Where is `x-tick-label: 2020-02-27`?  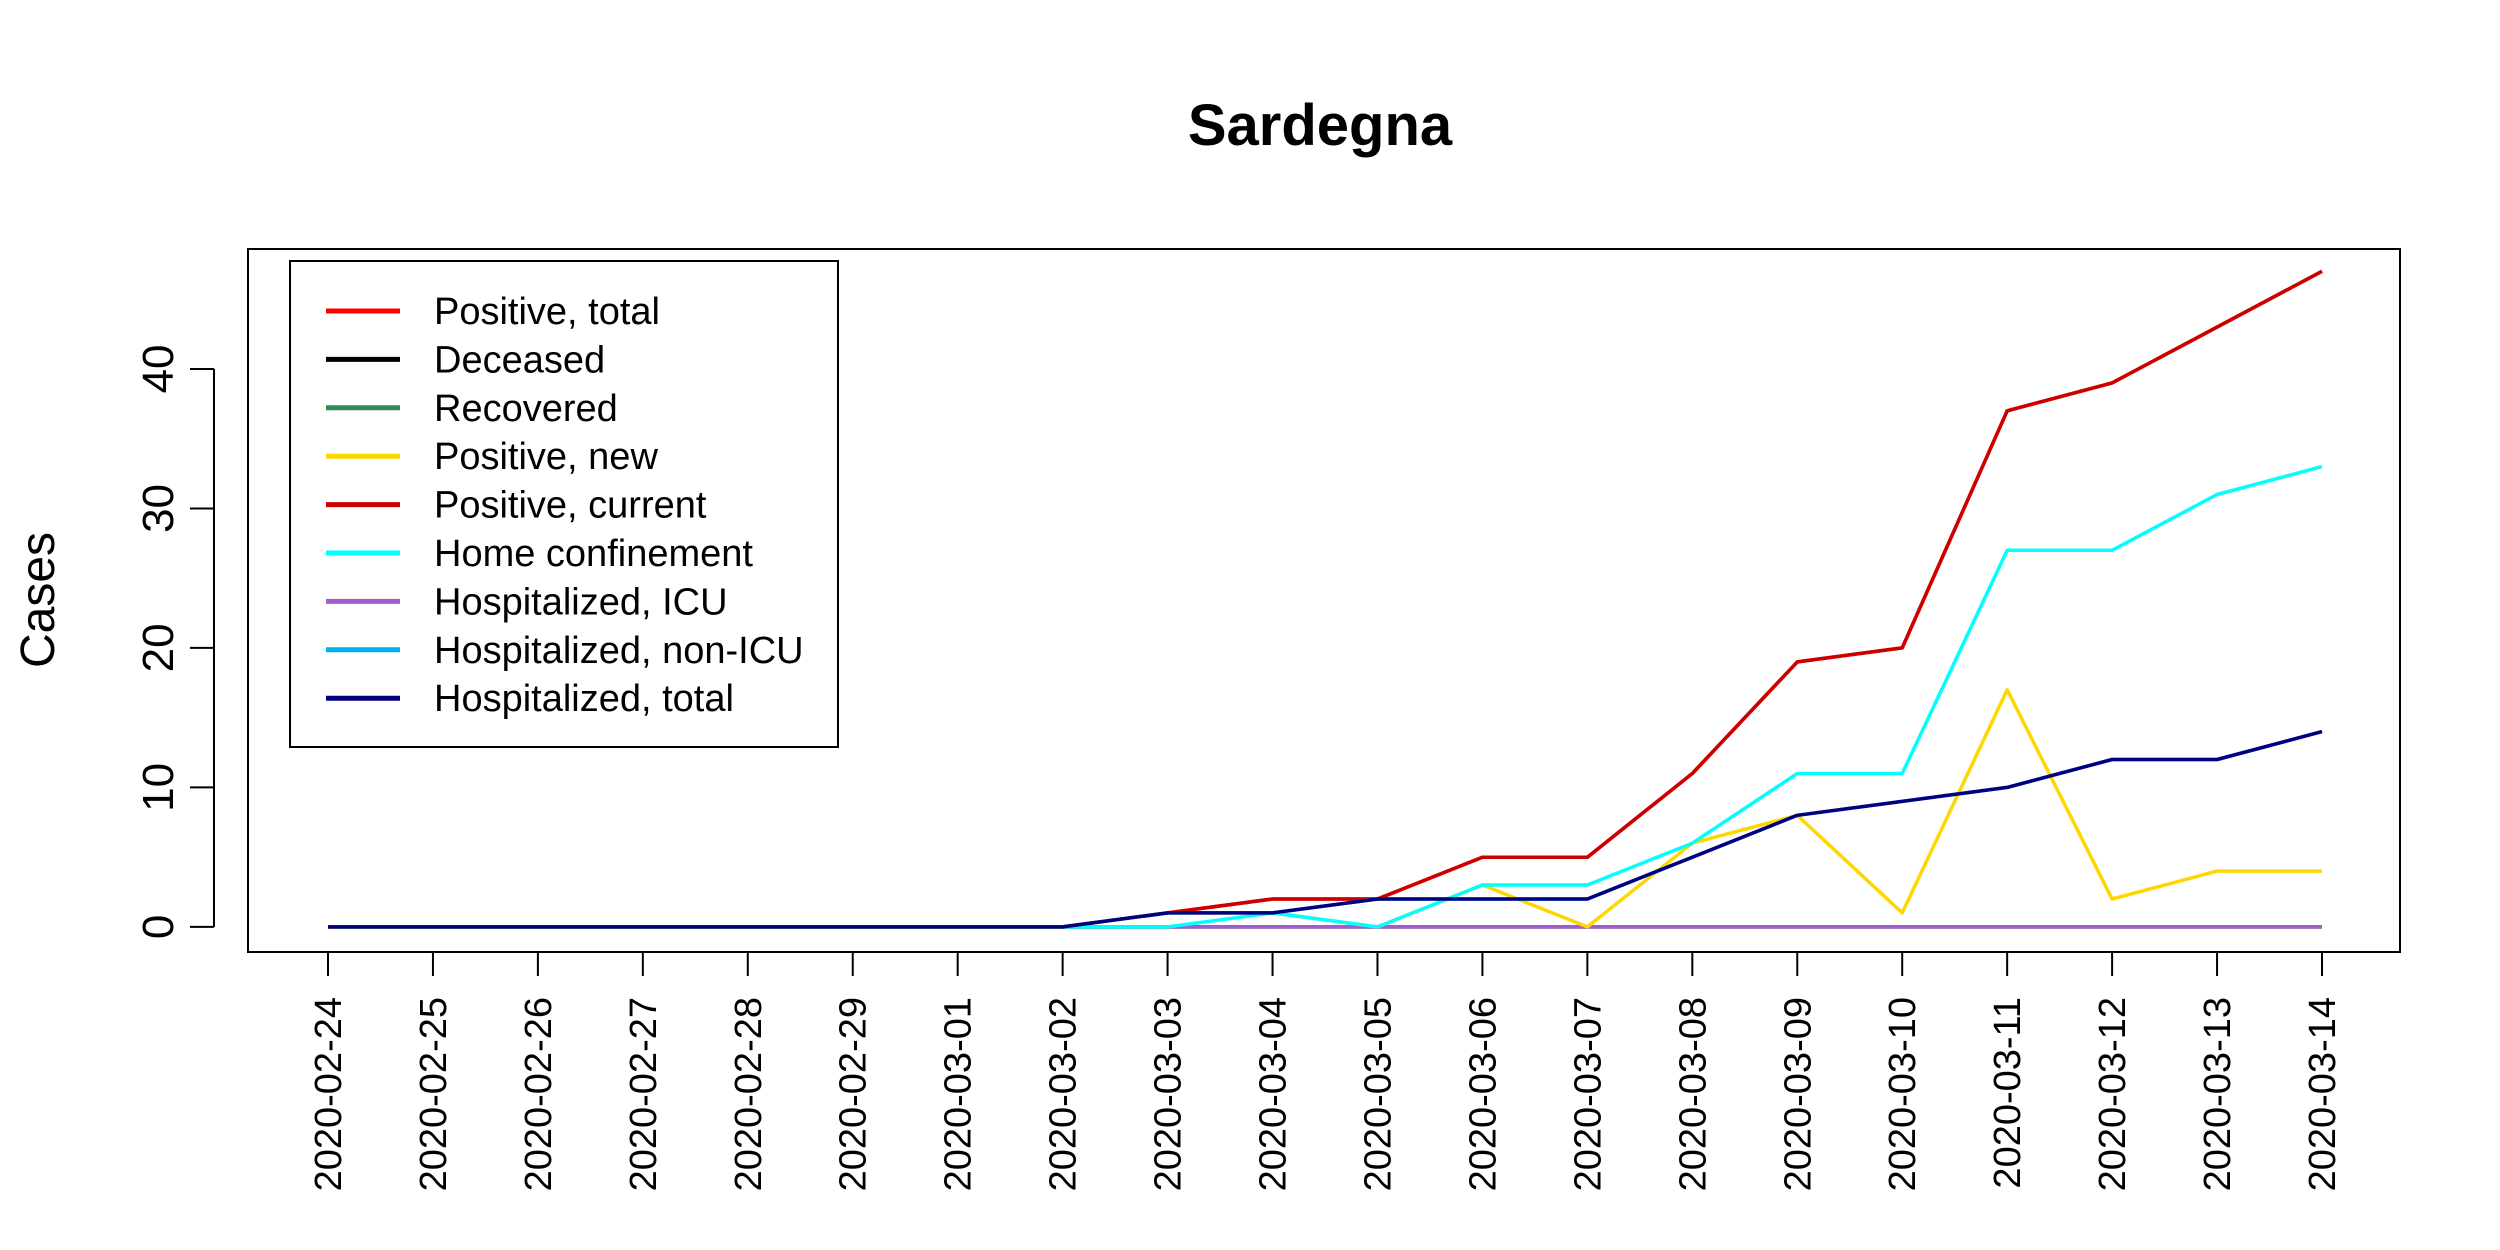 x-tick-label: 2020-02-27 is located at coordinates (644, 1094).